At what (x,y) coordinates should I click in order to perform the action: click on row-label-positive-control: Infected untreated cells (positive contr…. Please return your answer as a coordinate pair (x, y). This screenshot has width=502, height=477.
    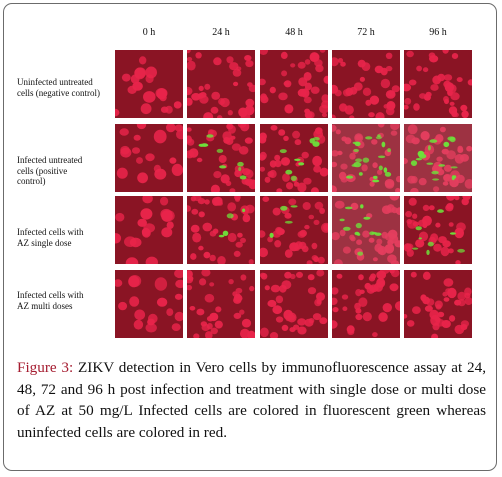
    Looking at the image, I should click on (50, 170).